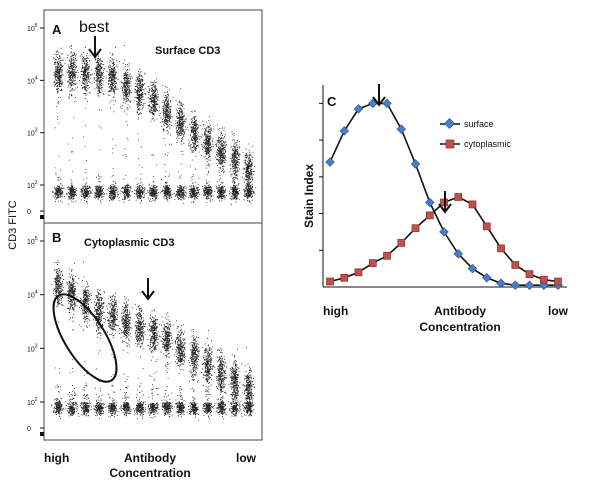  I want to click on left-y-axis-label: CD3 FITC, so click(13, 225).